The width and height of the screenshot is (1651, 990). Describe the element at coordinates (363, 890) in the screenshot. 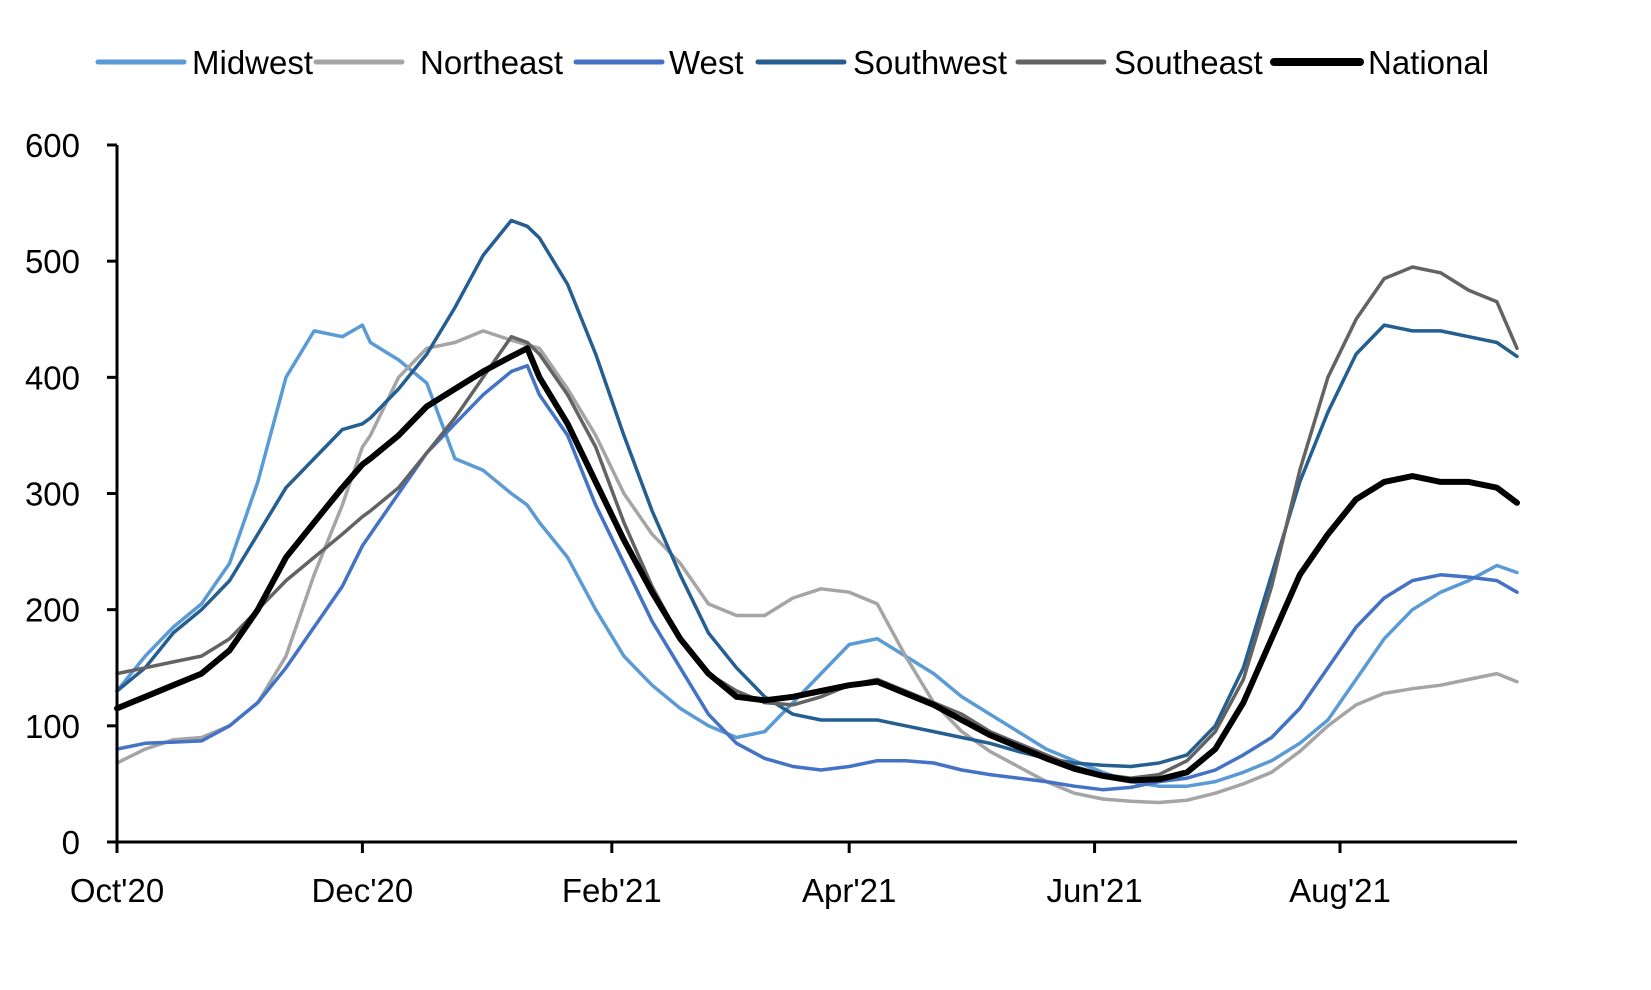

I see `x-tick-label: Dec'20` at that location.